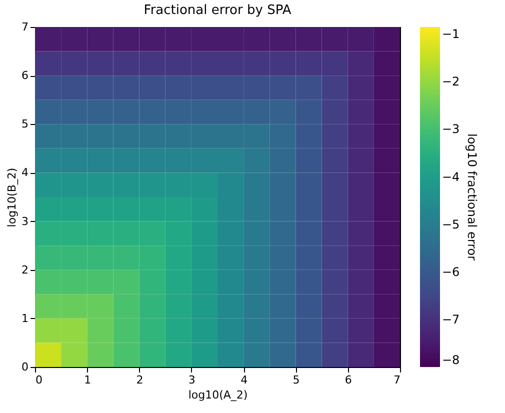  Describe the element at coordinates (451, 271) in the screenshot. I see `color-bar-label: −6` at that location.